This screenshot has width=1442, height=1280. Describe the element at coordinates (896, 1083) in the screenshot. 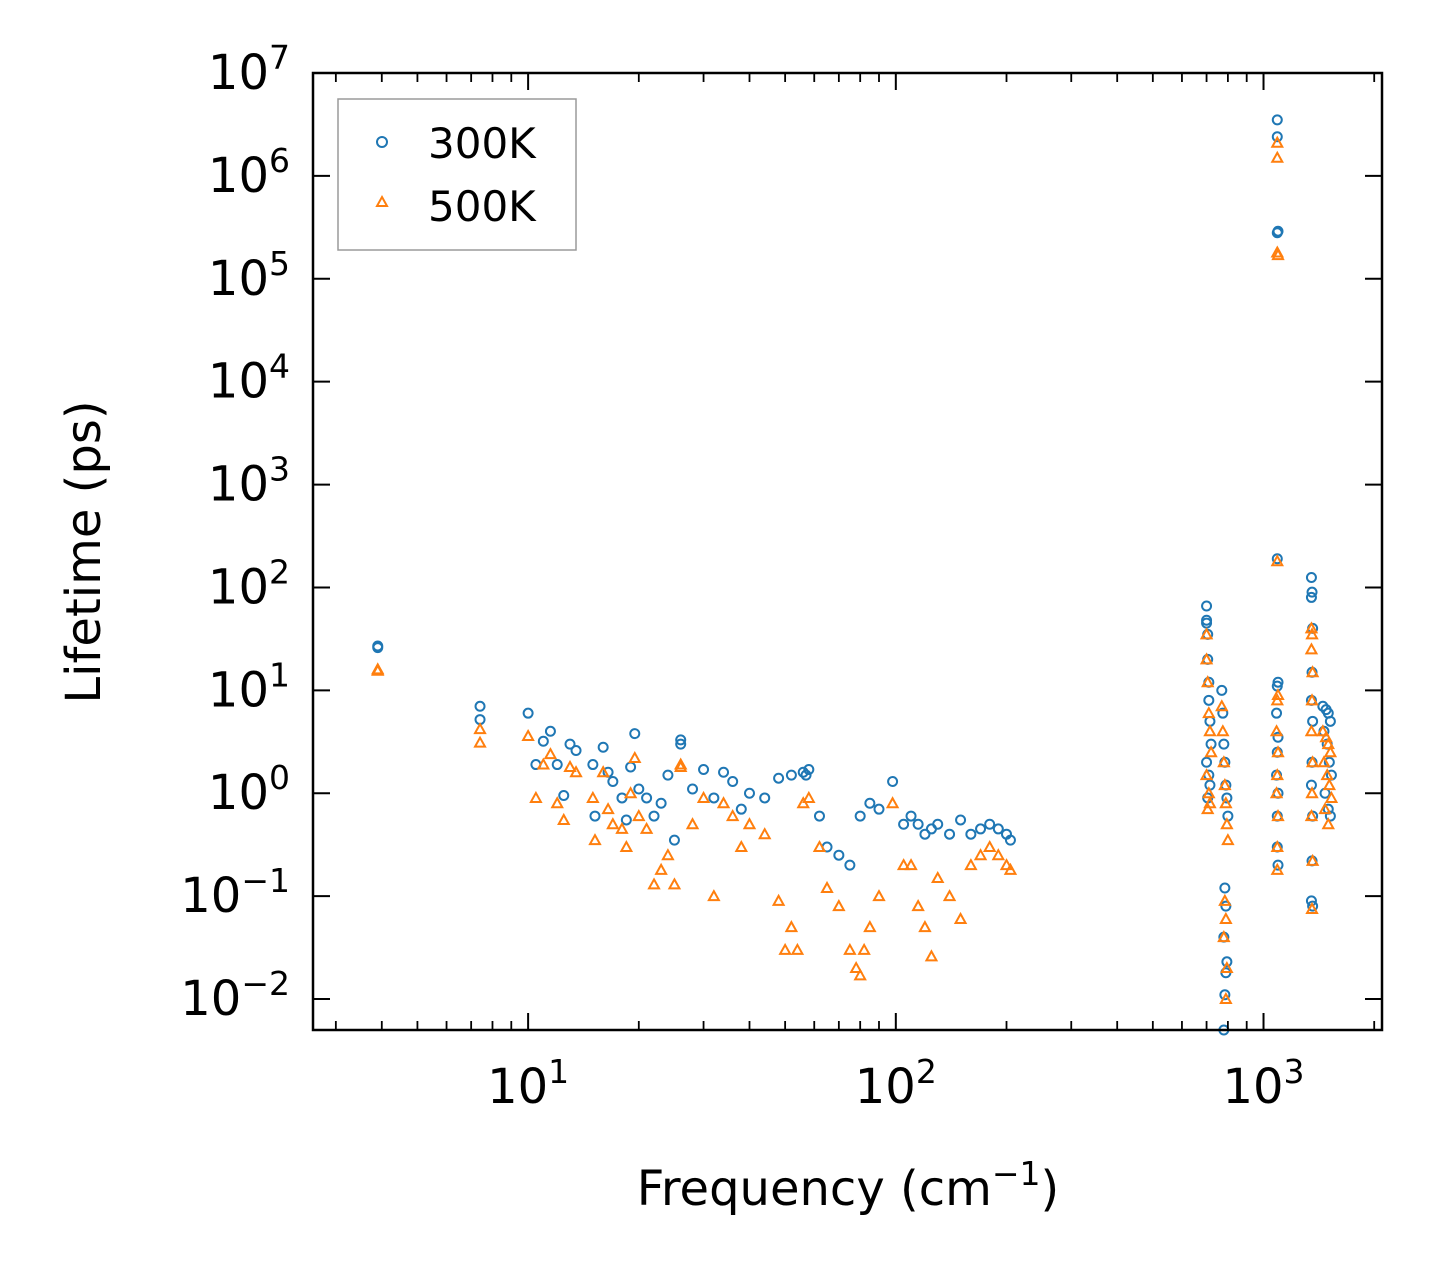

I see `x-tick-label: 10²` at that location.